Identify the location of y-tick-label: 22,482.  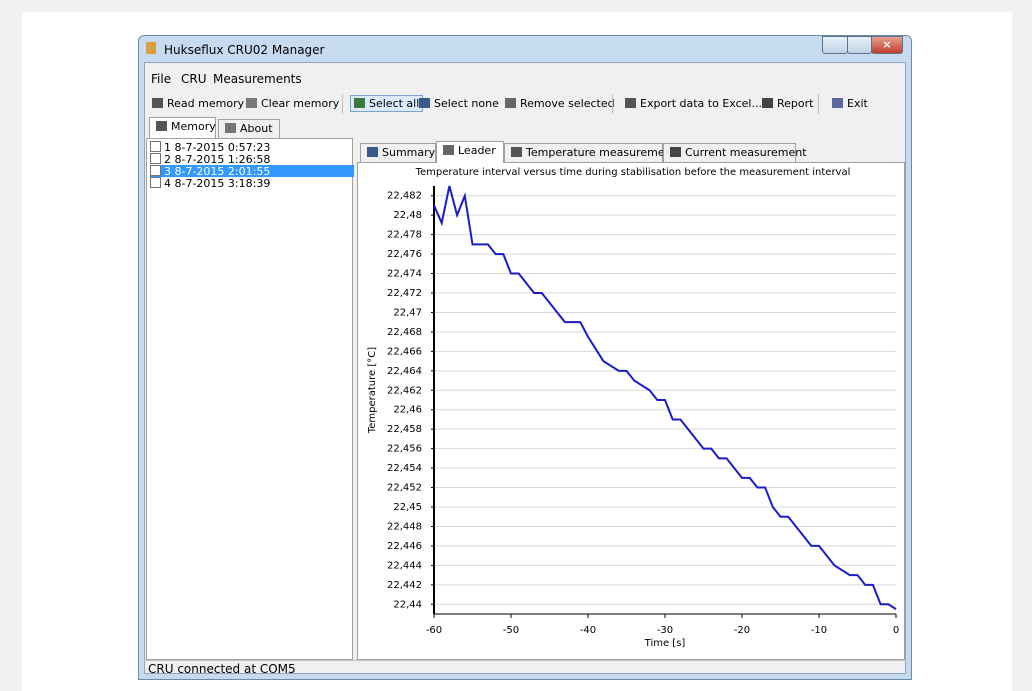
(404, 196).